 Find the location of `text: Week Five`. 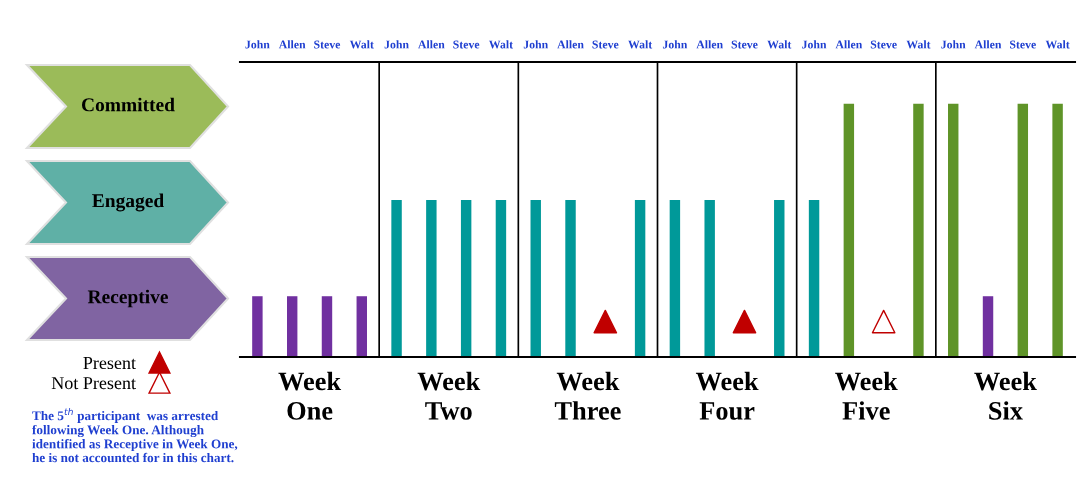

text: Week Five is located at coordinates (866, 395).